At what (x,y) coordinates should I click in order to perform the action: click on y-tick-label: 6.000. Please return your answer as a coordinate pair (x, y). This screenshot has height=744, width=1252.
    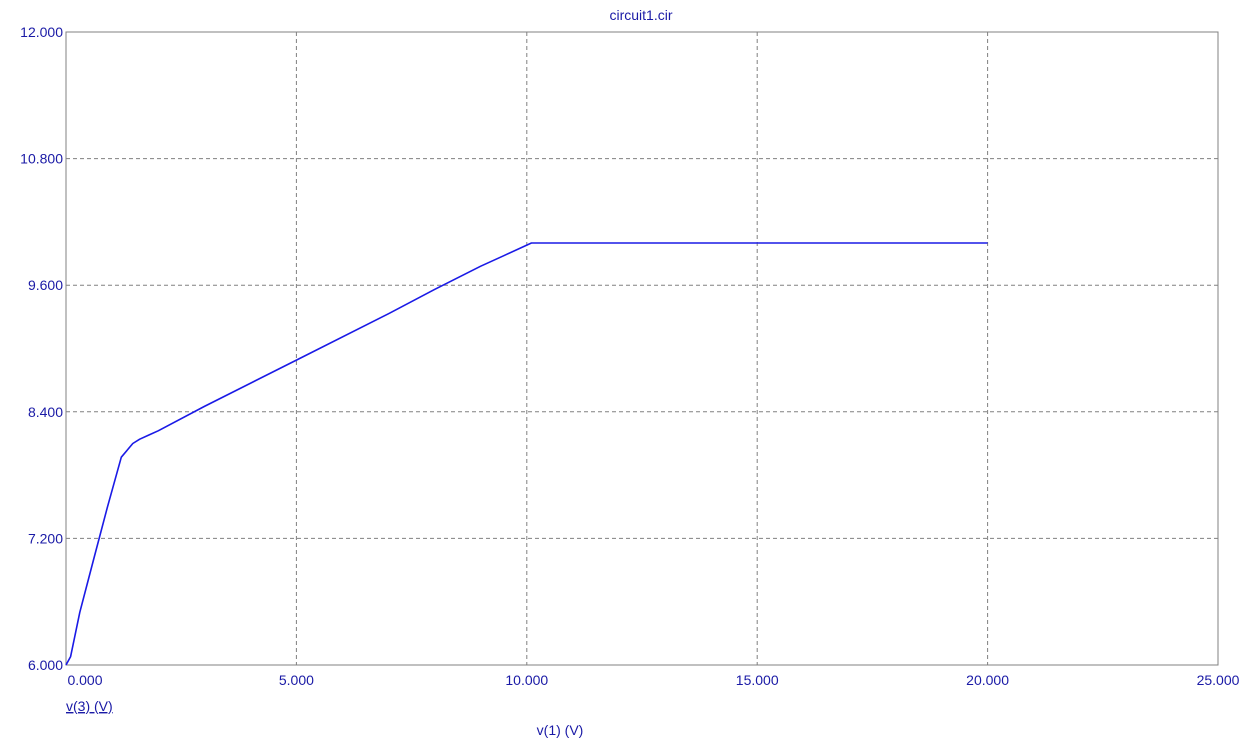
    Looking at the image, I should click on (45, 665).